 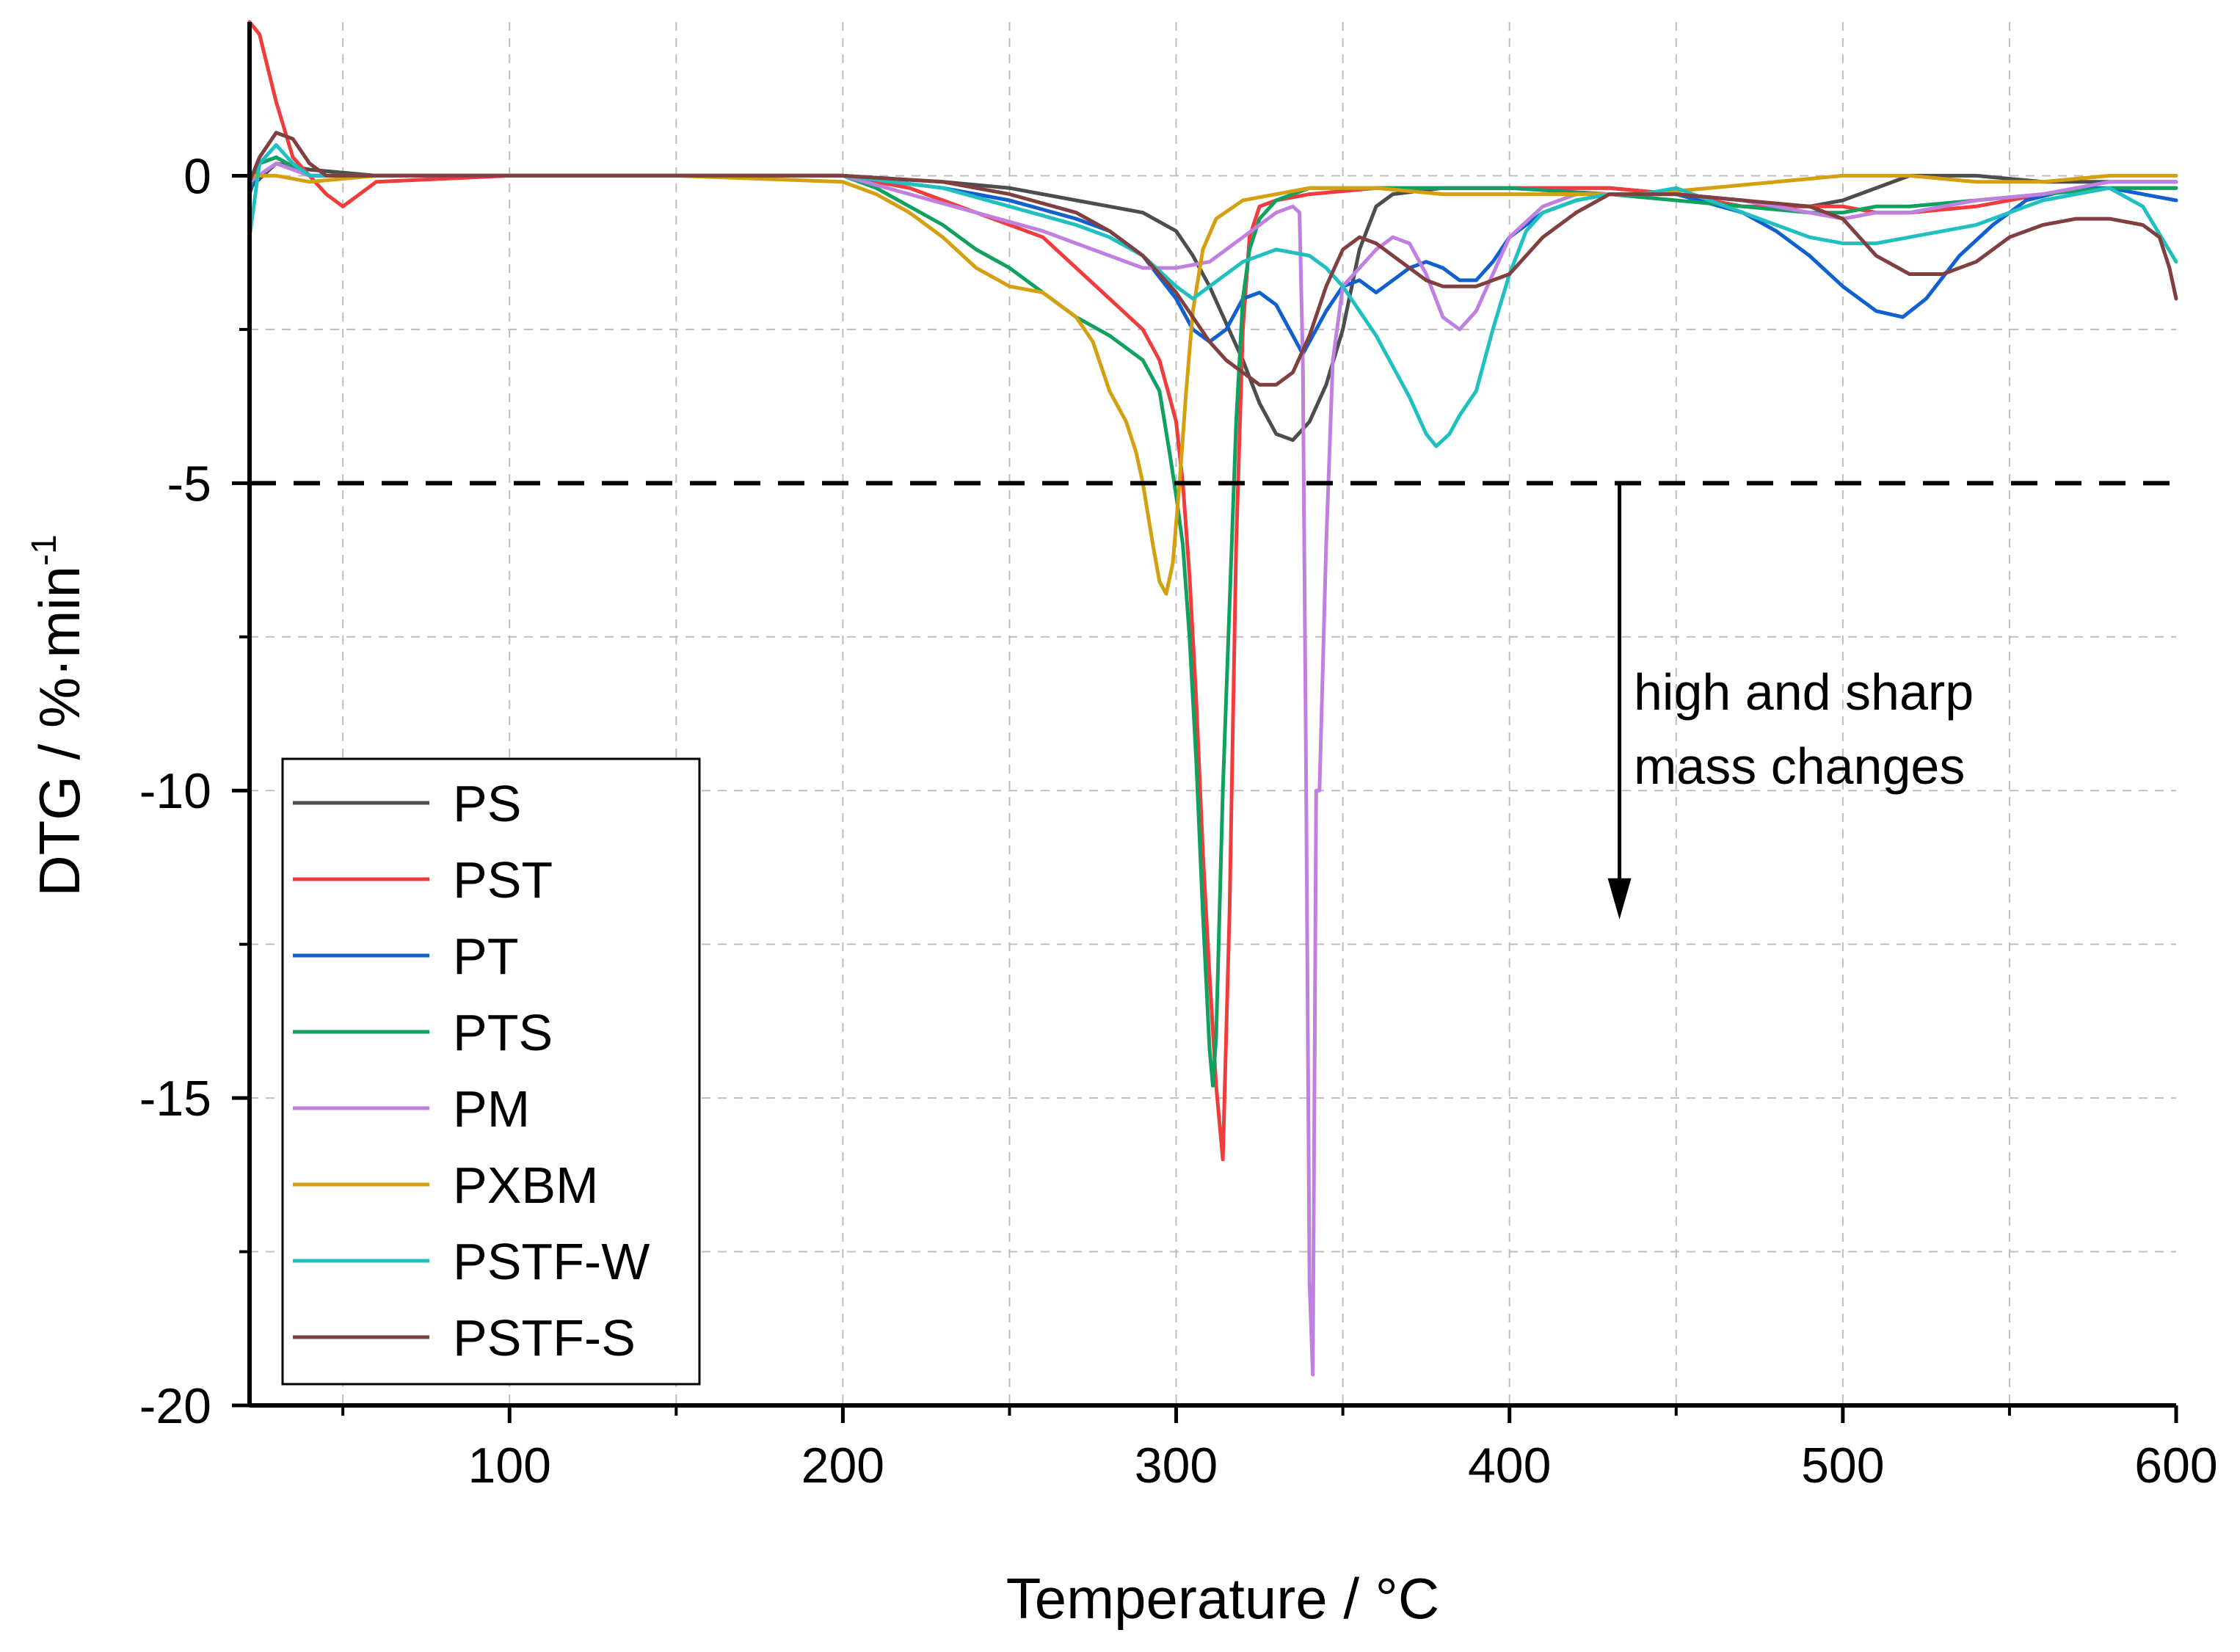 What do you see at coordinates (503, 880) in the screenshot?
I see `legend-label-pst: PST` at bounding box center [503, 880].